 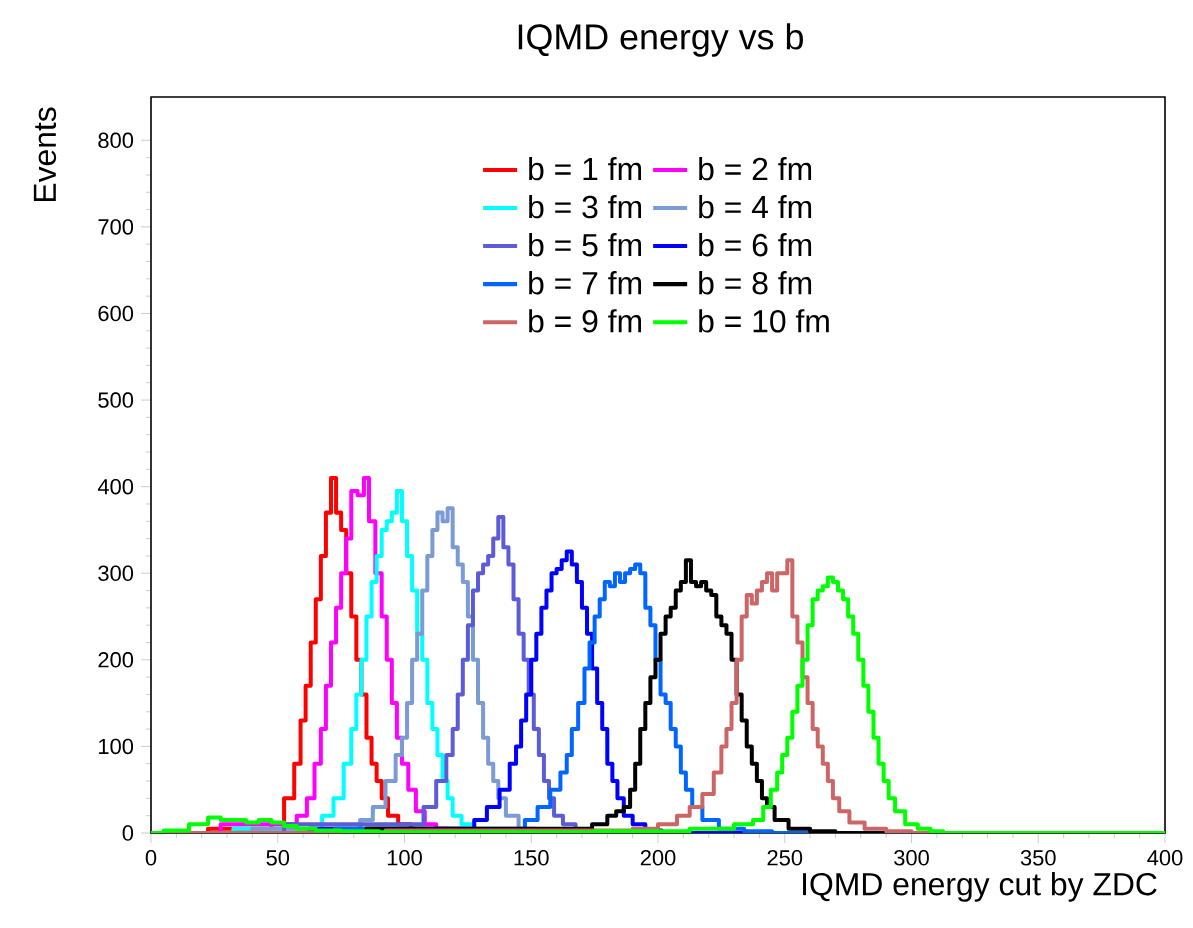 What do you see at coordinates (585, 245) in the screenshot?
I see `legend-label: b = 5 fm` at bounding box center [585, 245].